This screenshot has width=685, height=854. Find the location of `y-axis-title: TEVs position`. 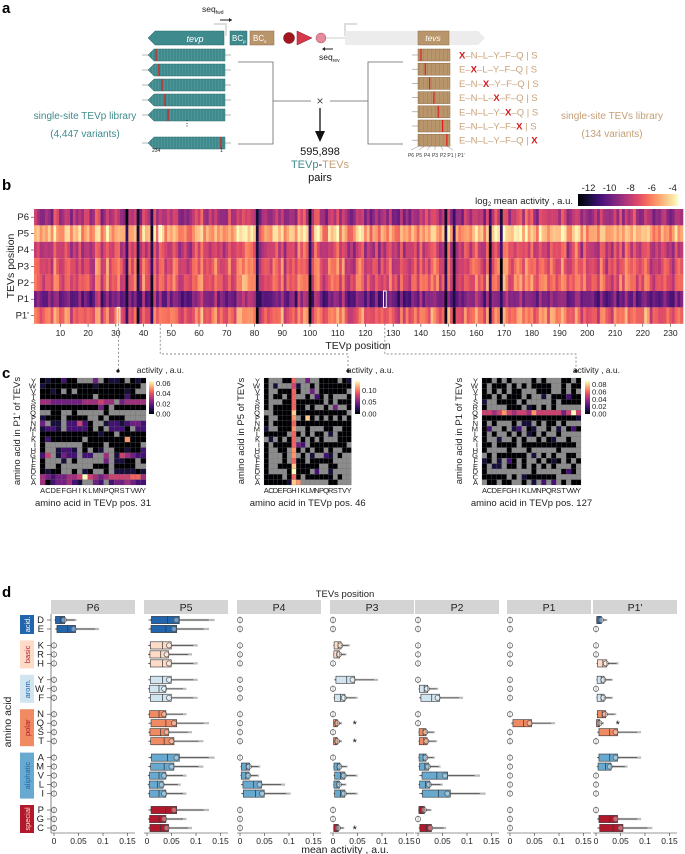

y-axis-title: TEVs position is located at coordinates (11, 265).